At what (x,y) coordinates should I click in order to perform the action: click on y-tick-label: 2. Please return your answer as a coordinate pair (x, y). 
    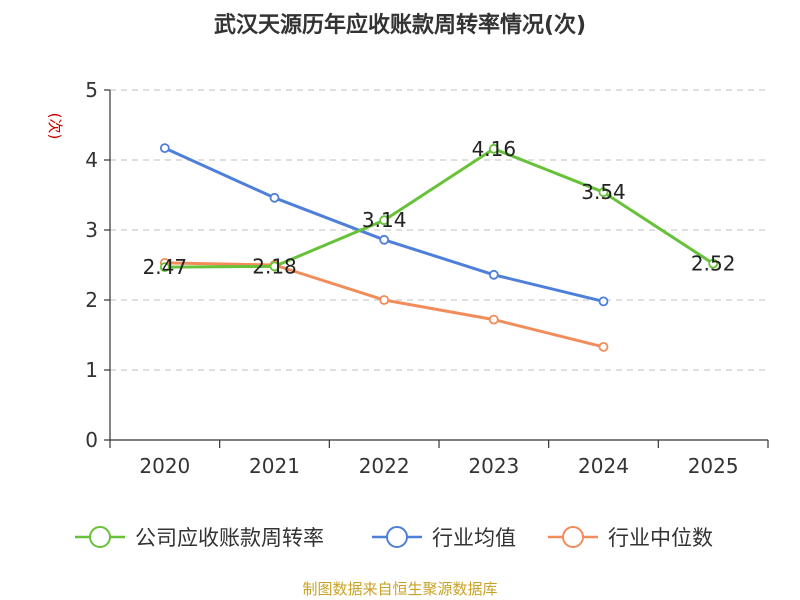
    Looking at the image, I should click on (91, 300).